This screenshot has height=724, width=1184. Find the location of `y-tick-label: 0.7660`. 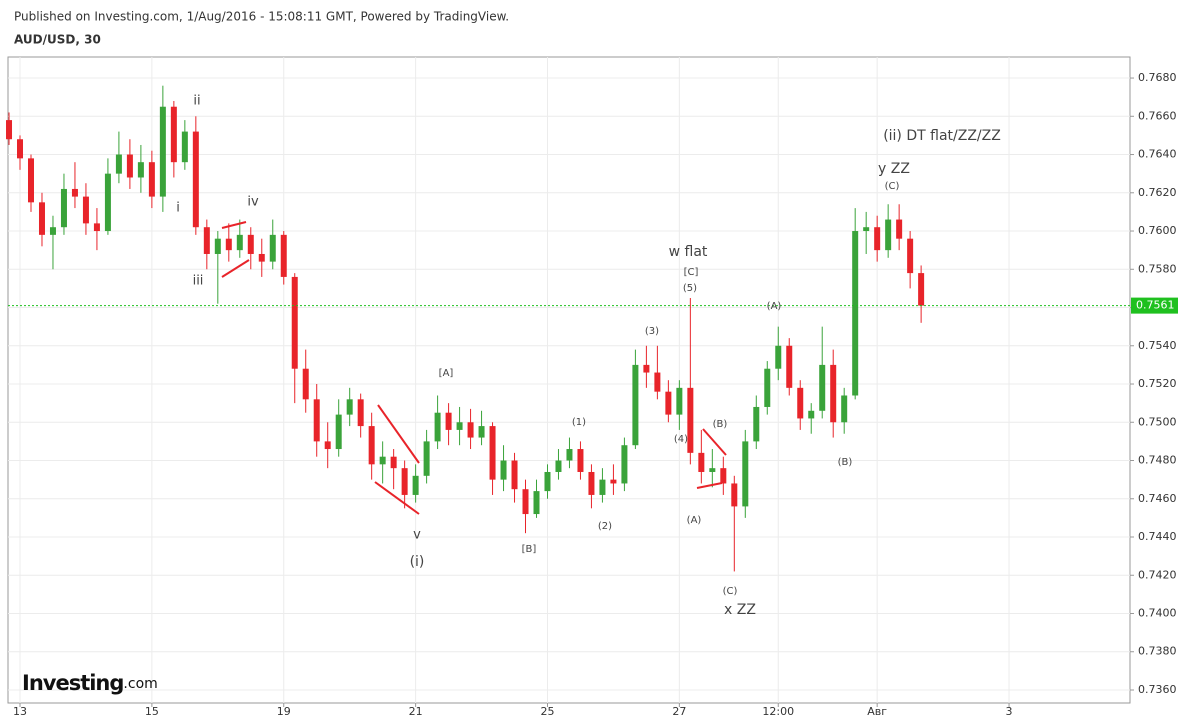

y-tick-label: 0.7660 is located at coordinates (1157, 115).